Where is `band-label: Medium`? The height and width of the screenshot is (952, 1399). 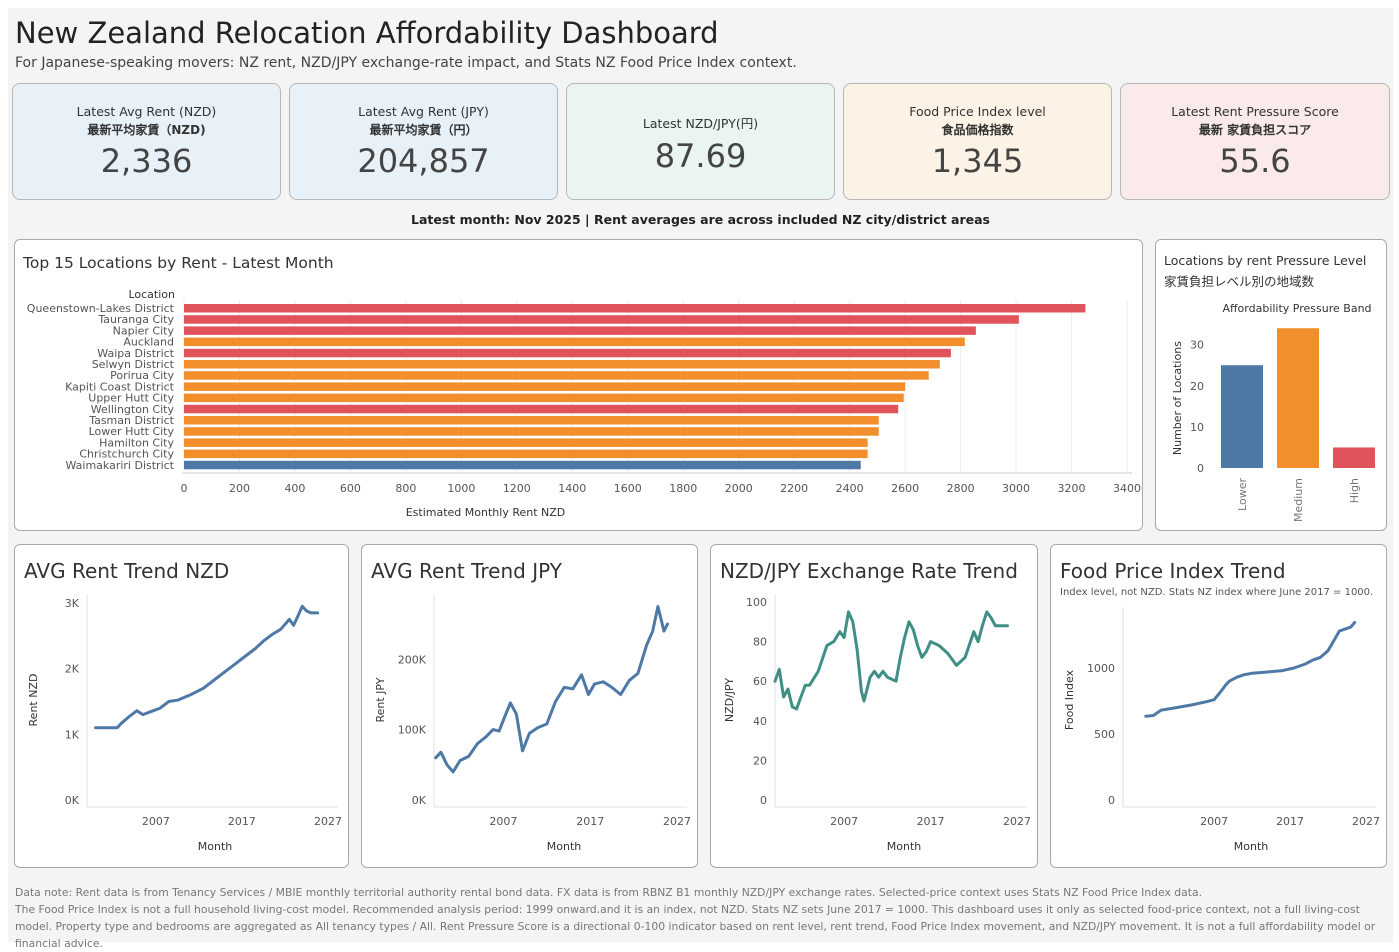 band-label: Medium is located at coordinates (1298, 500).